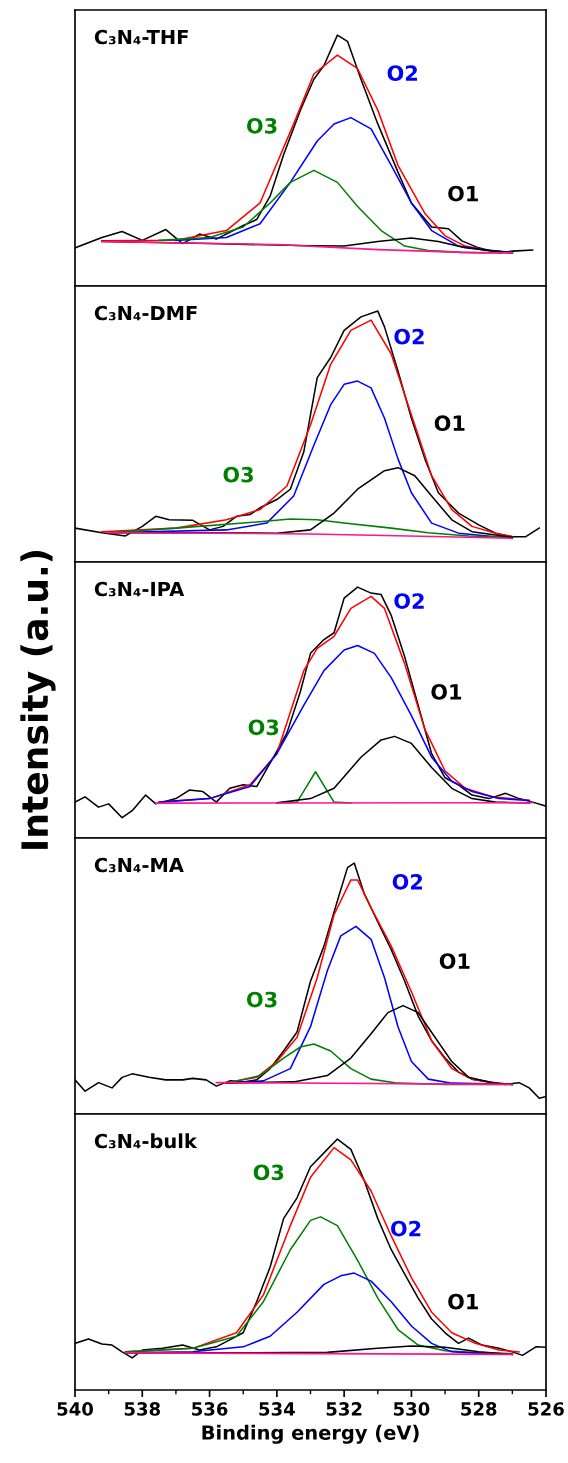 This screenshot has height=1463, width=568. What do you see at coordinates (139, 865) in the screenshot?
I see `chart-title: C₃N₄-MA` at bounding box center [139, 865].